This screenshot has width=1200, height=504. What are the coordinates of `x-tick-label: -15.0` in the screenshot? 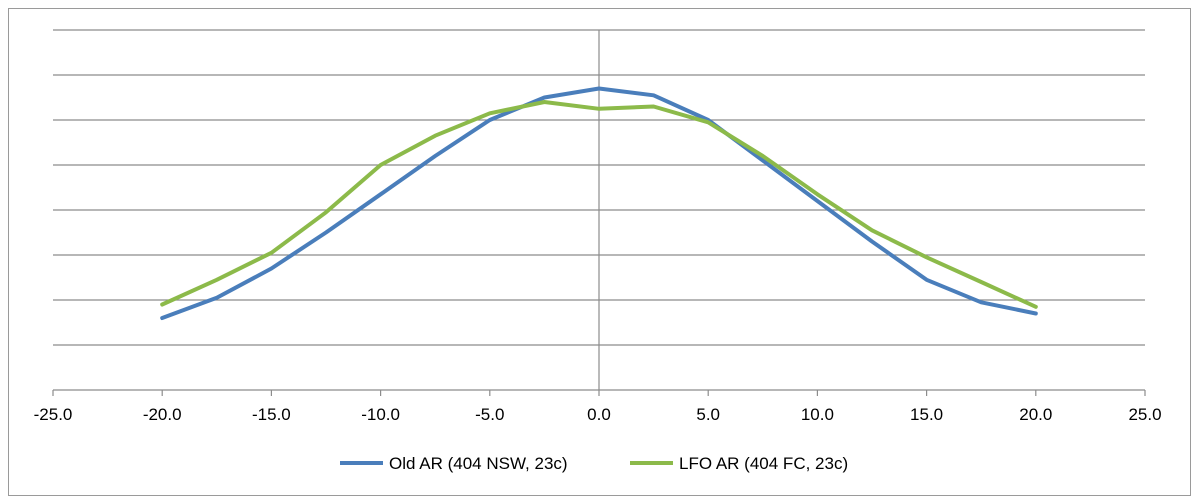 It's located at (271, 414).